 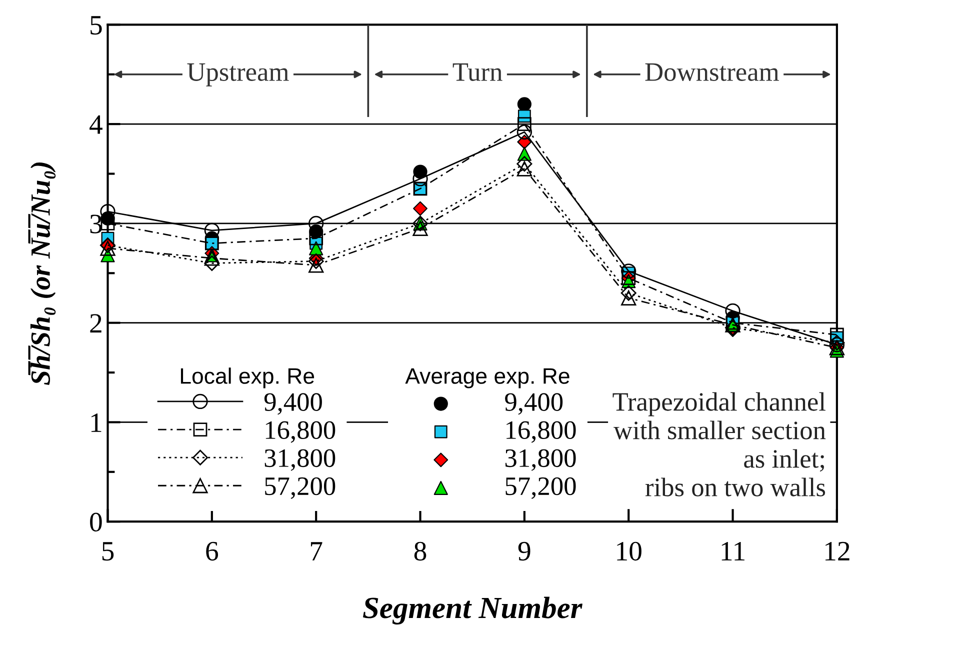 I want to click on y-tick-label: 1, so click(x=96, y=423).